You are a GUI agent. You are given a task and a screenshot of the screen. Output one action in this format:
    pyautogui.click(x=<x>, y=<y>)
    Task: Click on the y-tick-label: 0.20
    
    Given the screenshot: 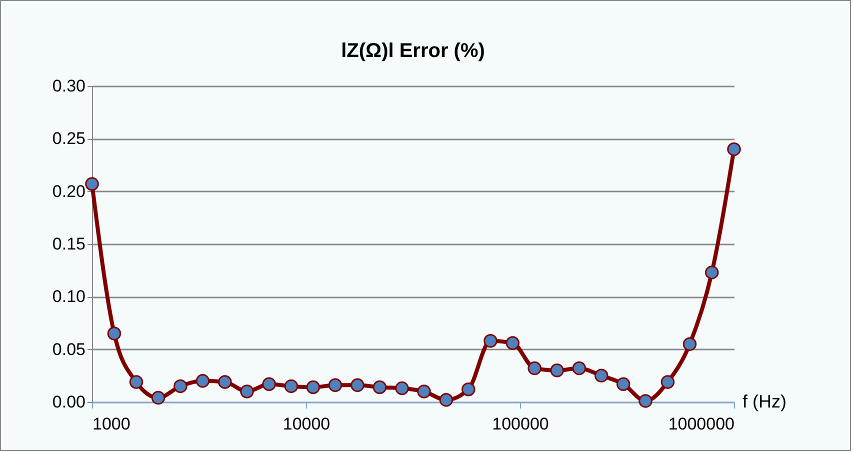 What is the action you would take?
    pyautogui.click(x=69, y=191)
    